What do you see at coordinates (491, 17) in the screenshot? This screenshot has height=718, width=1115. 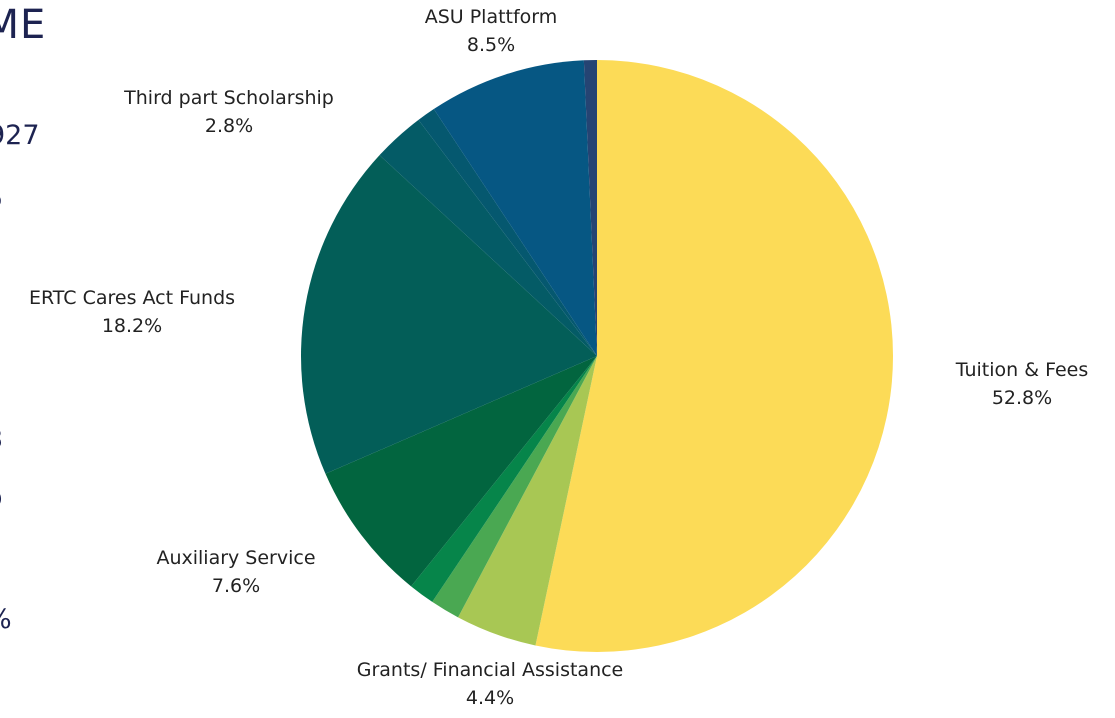 I see `slice-label-name: ASU Plattform` at bounding box center [491, 17].